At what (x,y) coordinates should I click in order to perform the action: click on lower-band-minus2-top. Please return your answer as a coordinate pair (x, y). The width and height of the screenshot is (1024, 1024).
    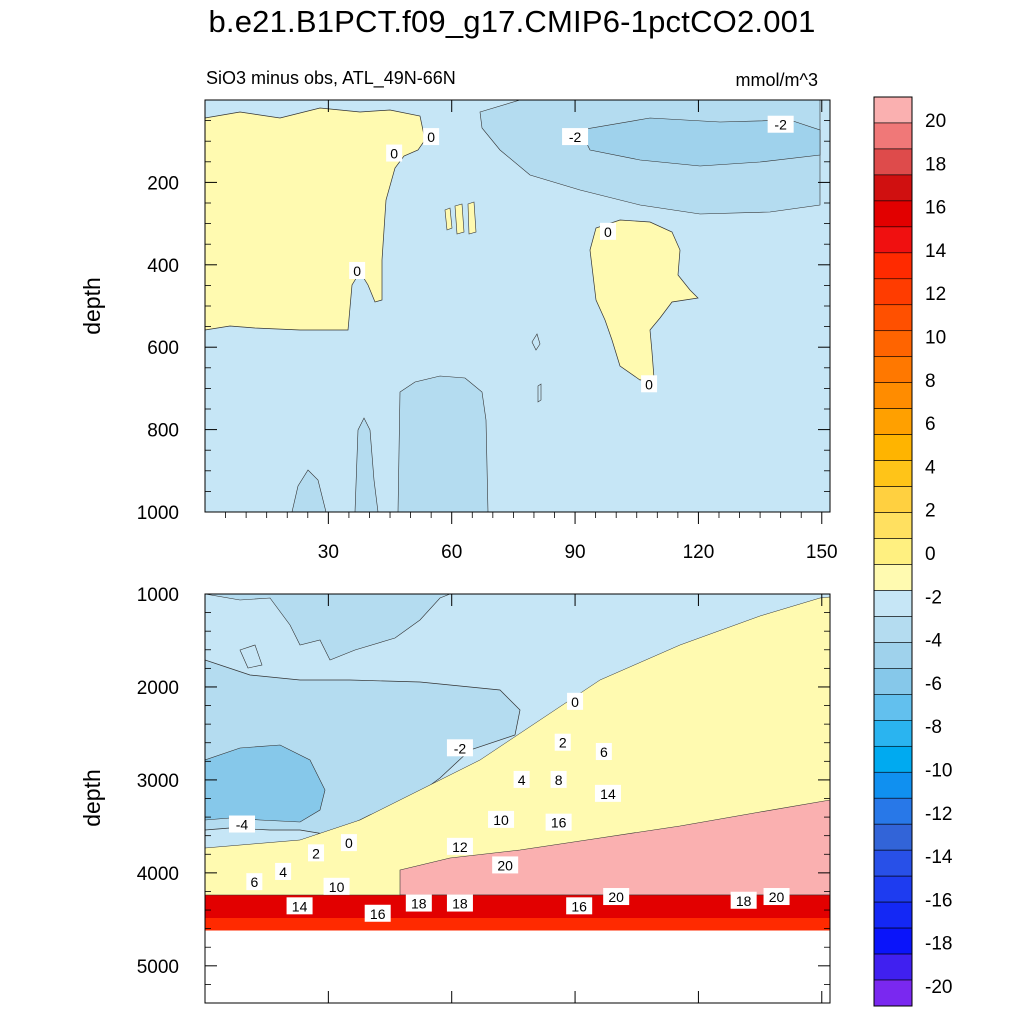
    Looking at the image, I should click on (328, 627).